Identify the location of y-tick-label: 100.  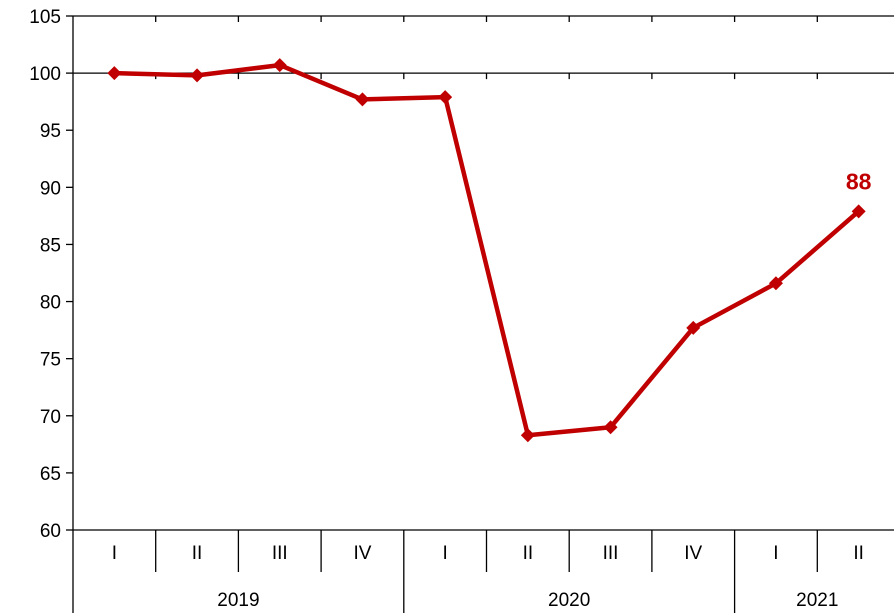
(45, 74).